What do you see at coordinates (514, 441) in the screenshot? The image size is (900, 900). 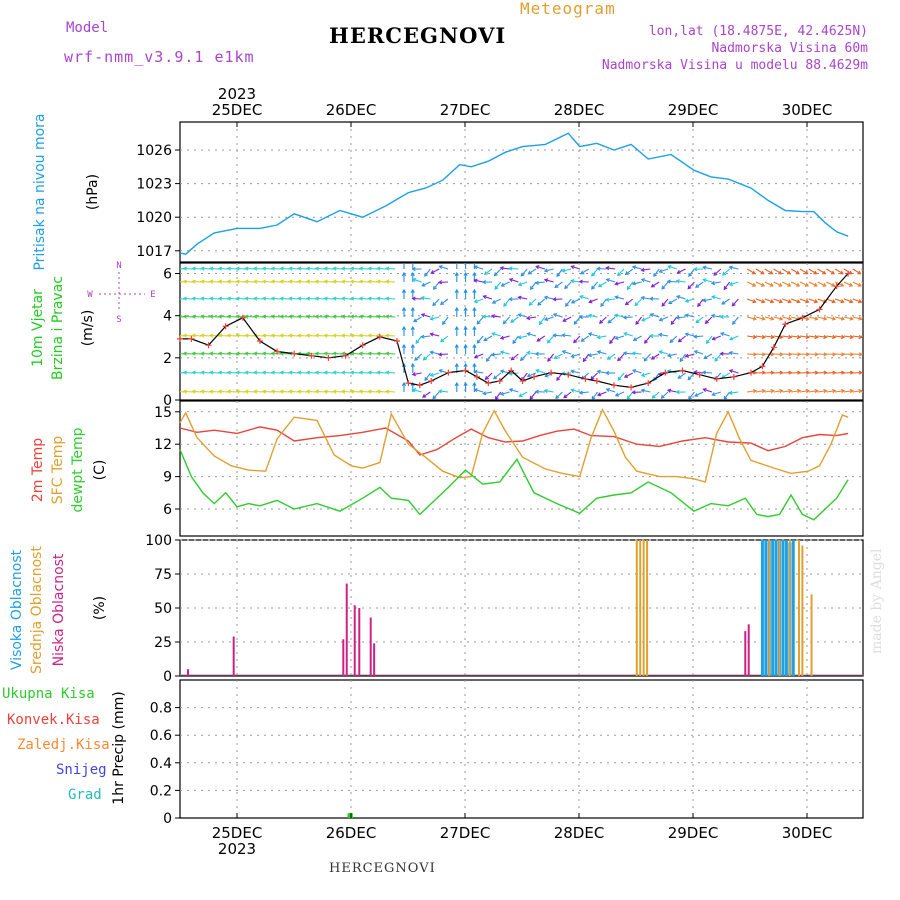 I see `temp-2m-line` at bounding box center [514, 441].